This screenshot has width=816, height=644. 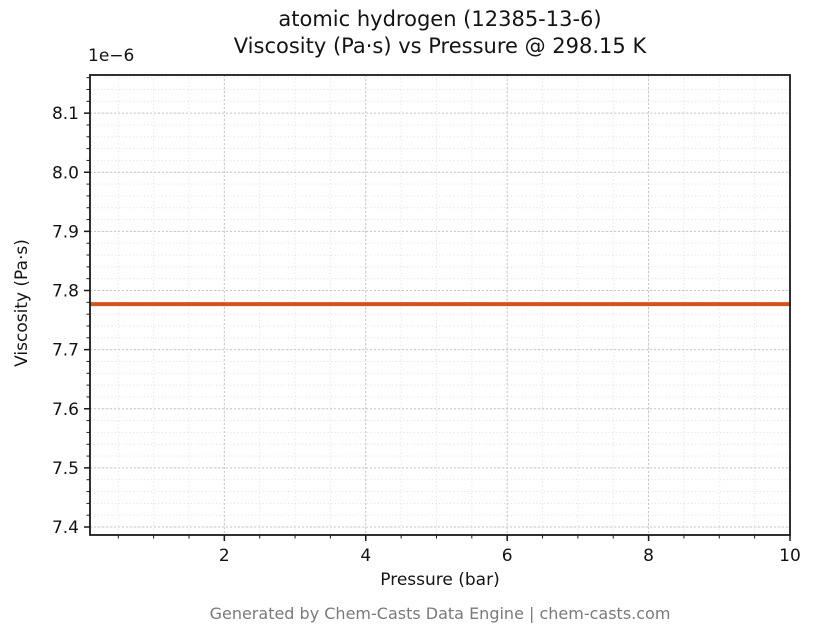 What do you see at coordinates (507, 556) in the screenshot?
I see `x-tick-label: 6` at bounding box center [507, 556].